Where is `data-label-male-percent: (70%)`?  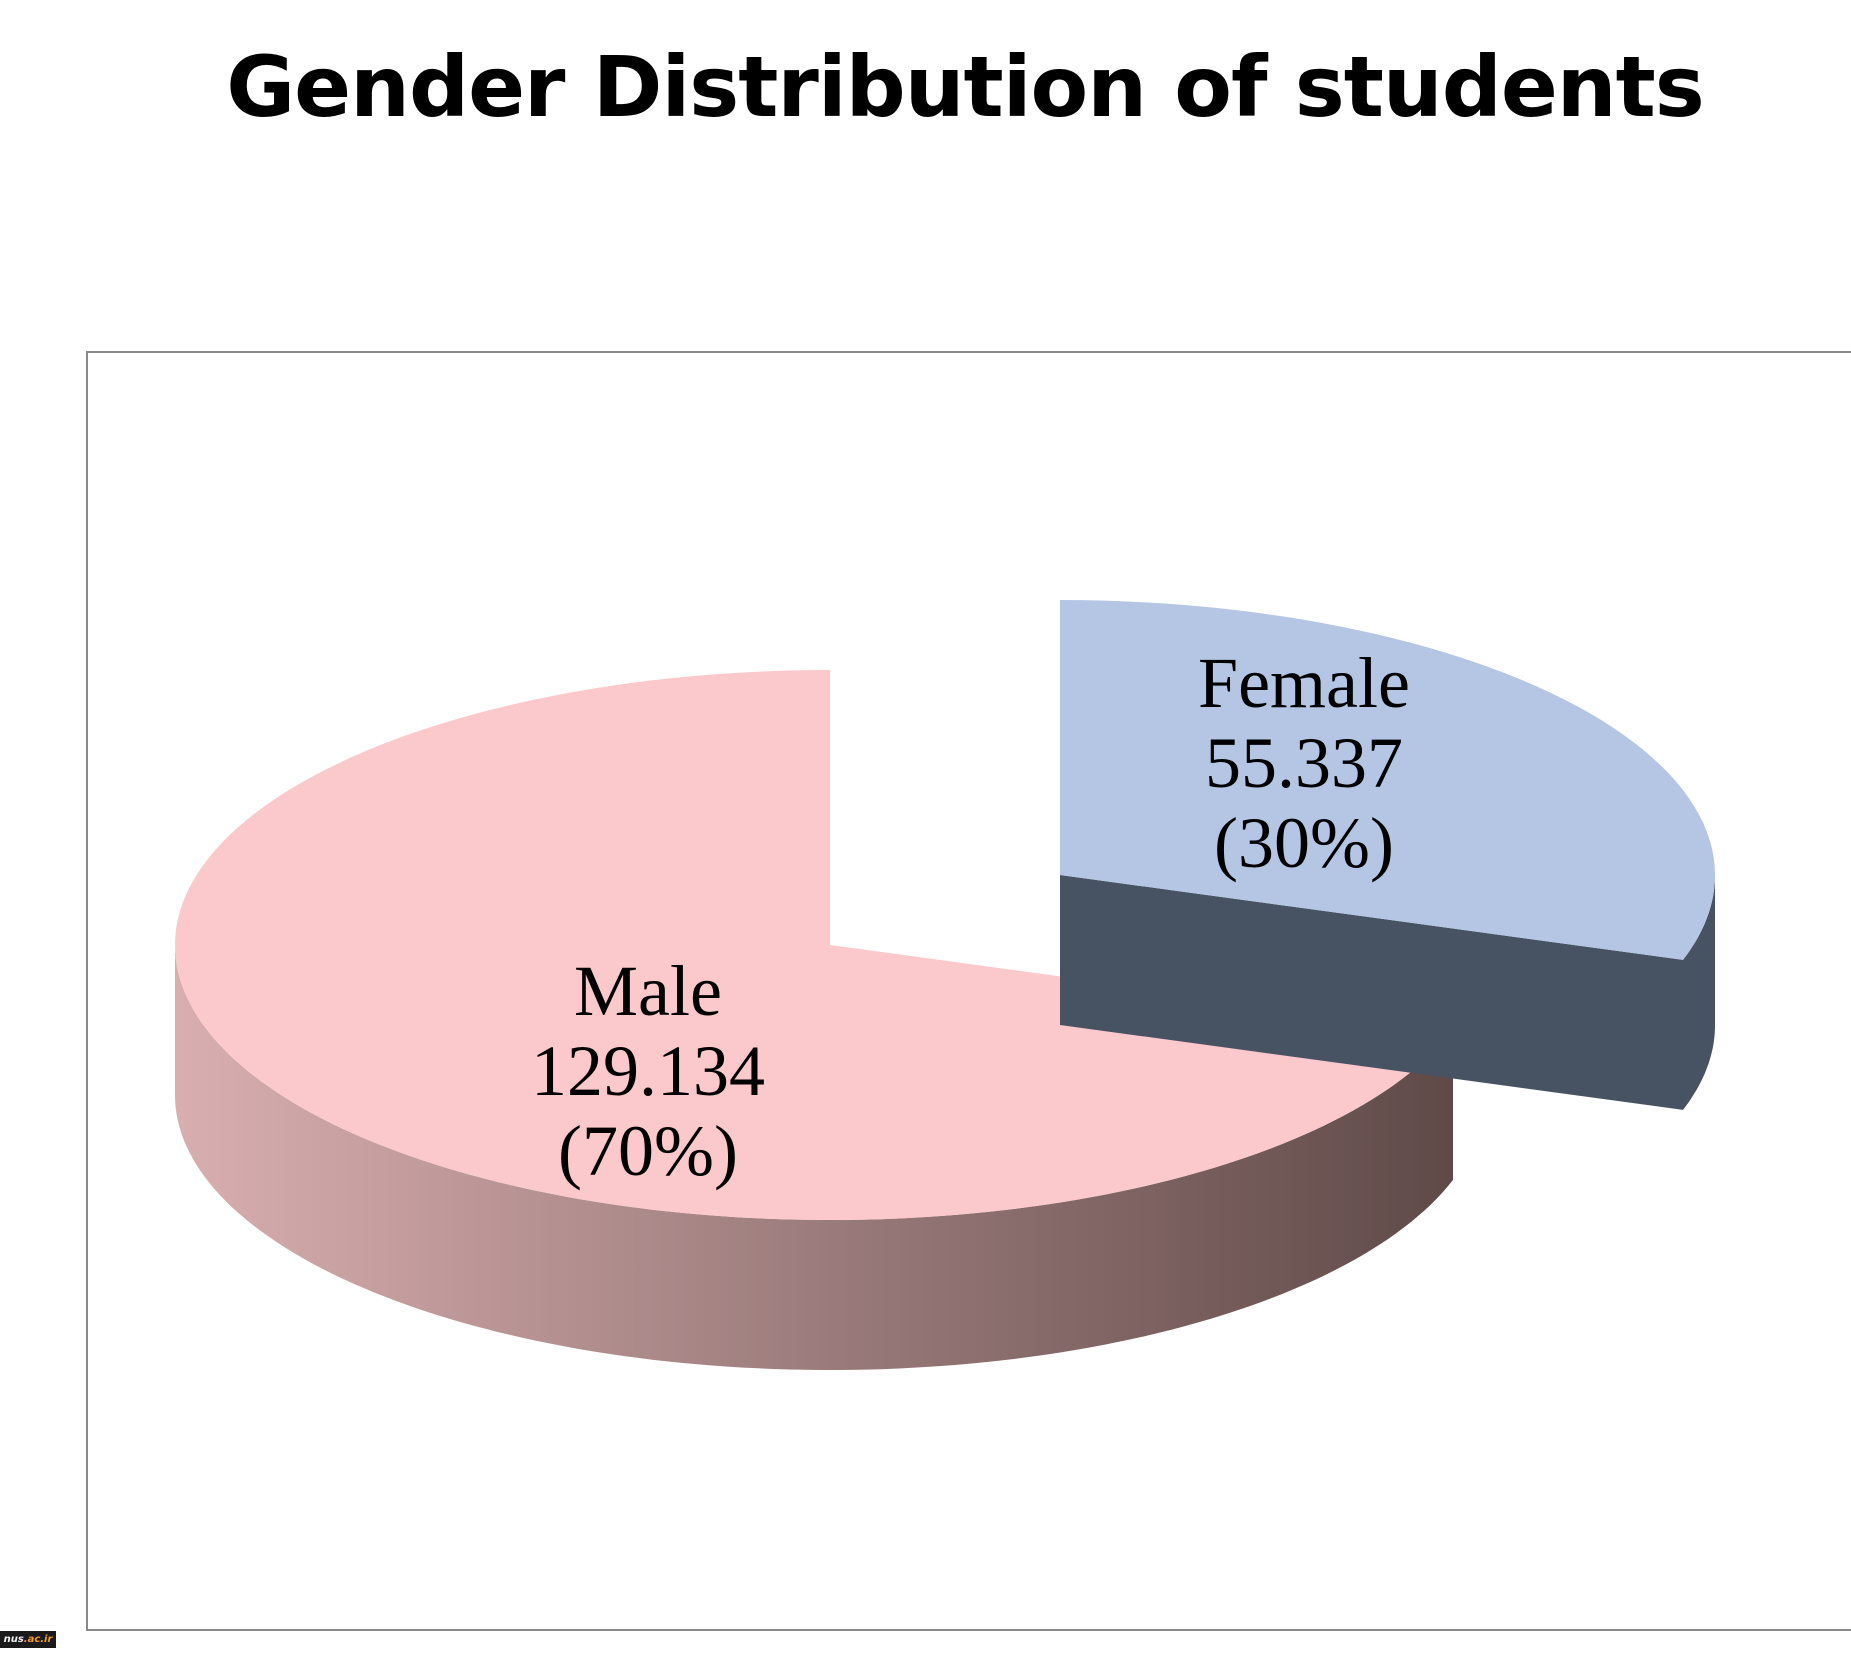
data-label-male-percent: (70%) is located at coordinates (648, 1151).